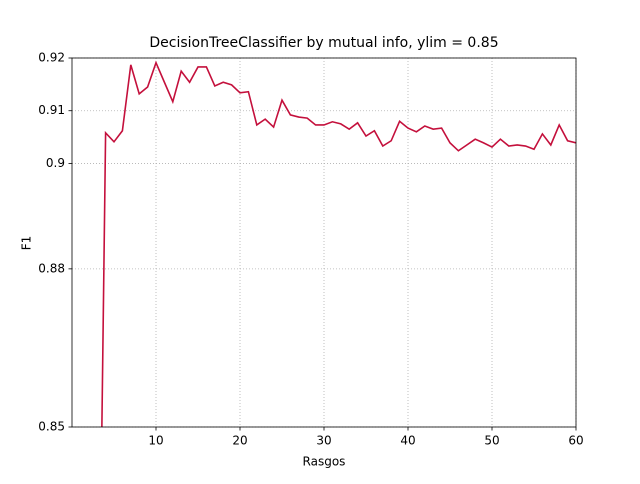 This screenshot has height=484, width=640. I want to click on x-tick-label: 10, so click(155, 441).